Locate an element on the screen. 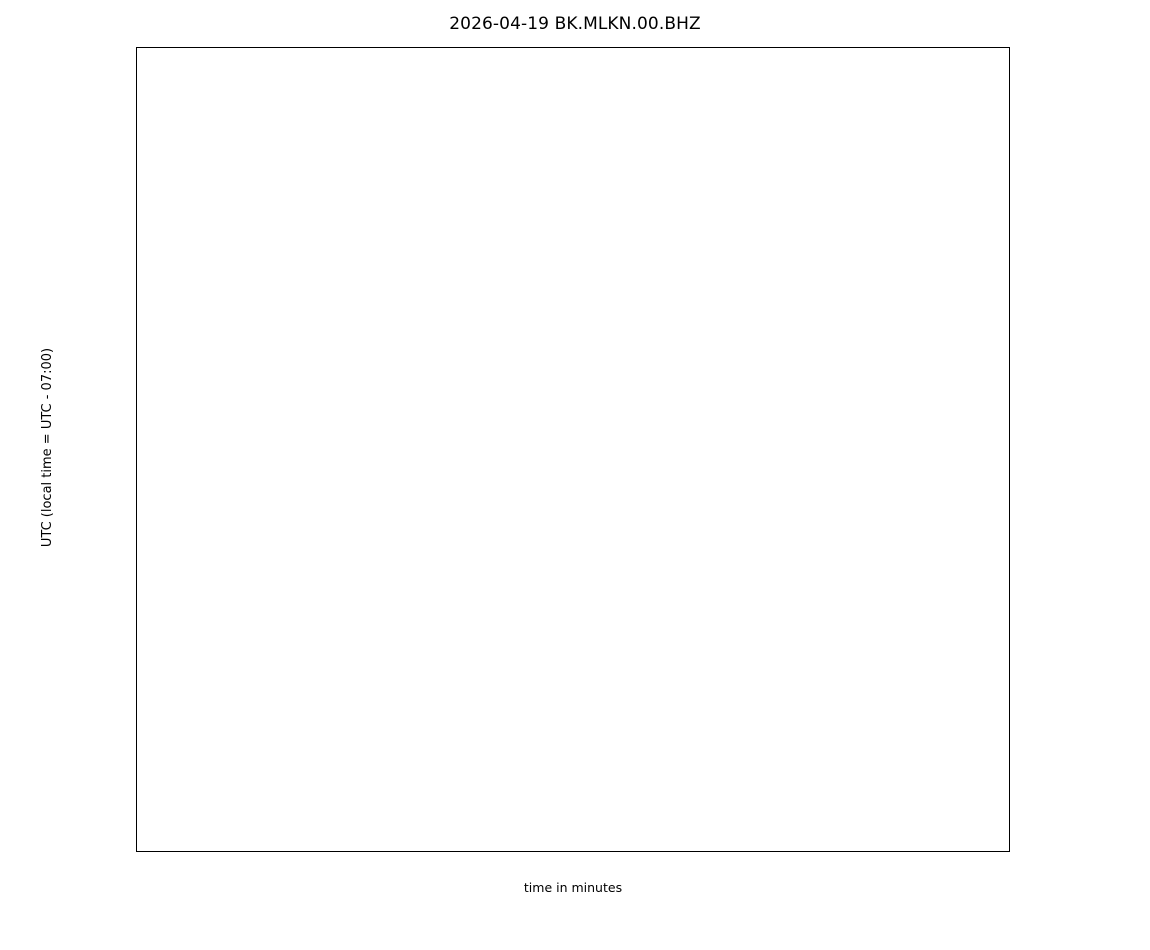  x-axis-title: time in minutes is located at coordinates (573, 887).